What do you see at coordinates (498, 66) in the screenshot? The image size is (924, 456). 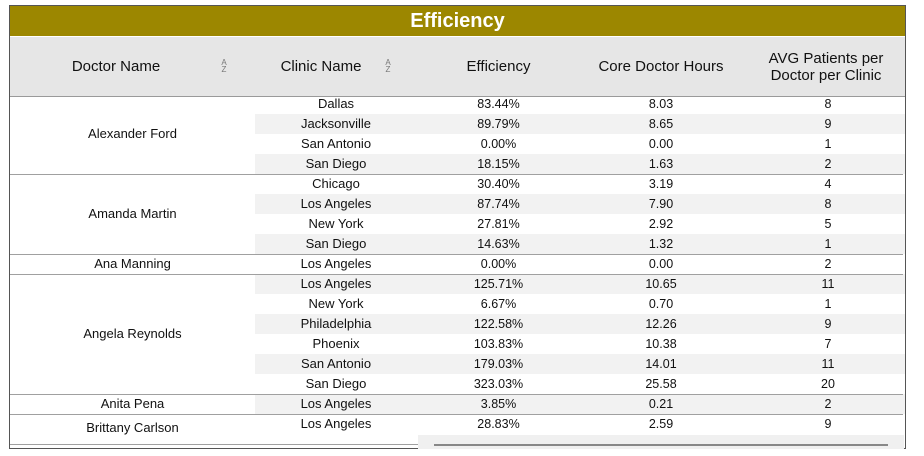 I see `column-header-efficiency: Efficiency` at bounding box center [498, 66].